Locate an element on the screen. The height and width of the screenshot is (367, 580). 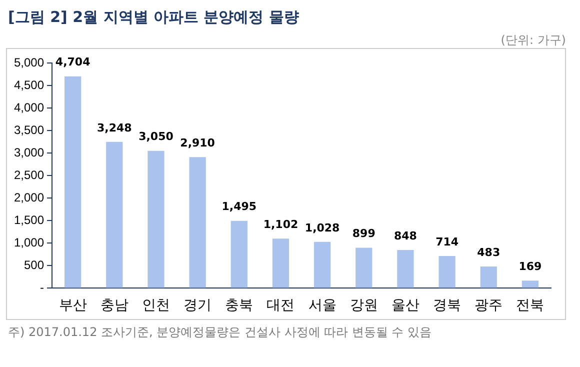
x-tick-label: 충남 is located at coordinates (114, 304).